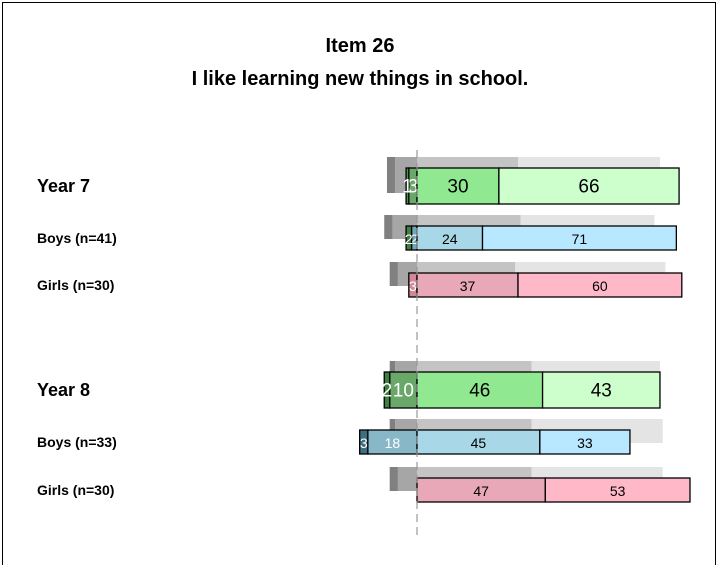  I want to click on value-label: 30, so click(457, 187).